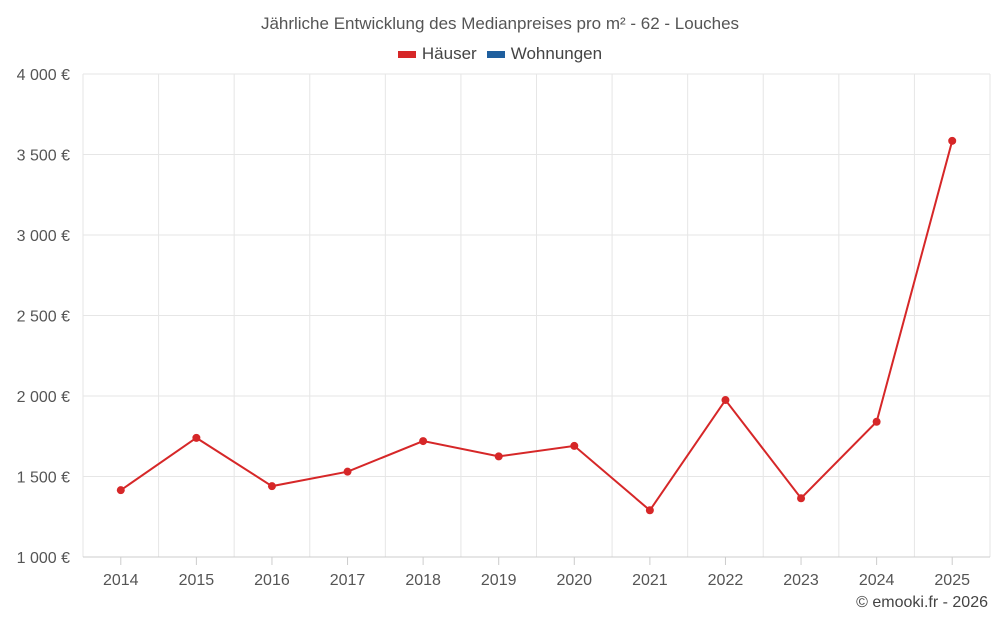 The height and width of the screenshot is (625, 1000). I want to click on legend-item-apartments: Wohnungen, so click(544, 54).